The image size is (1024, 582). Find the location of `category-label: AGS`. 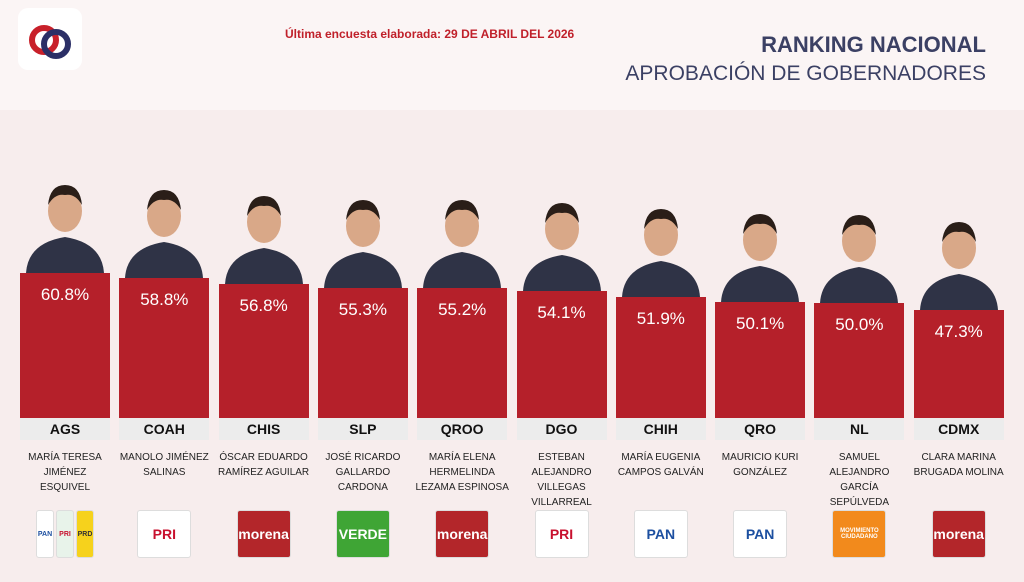

category-label: AGS is located at coordinates (65, 429).